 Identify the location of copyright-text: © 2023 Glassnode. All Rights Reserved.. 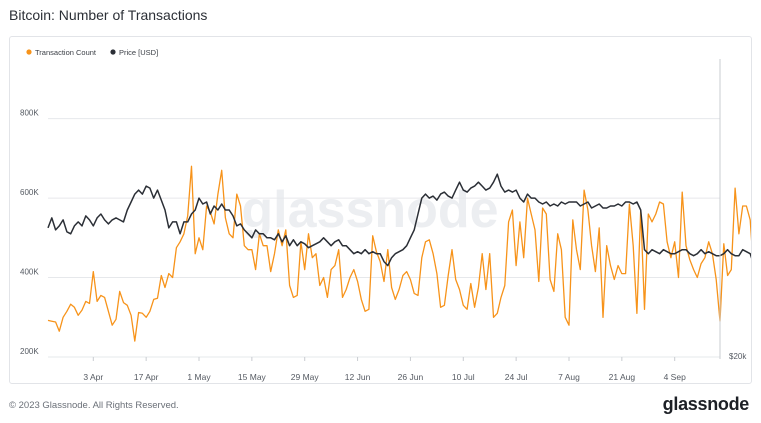
(94, 405).